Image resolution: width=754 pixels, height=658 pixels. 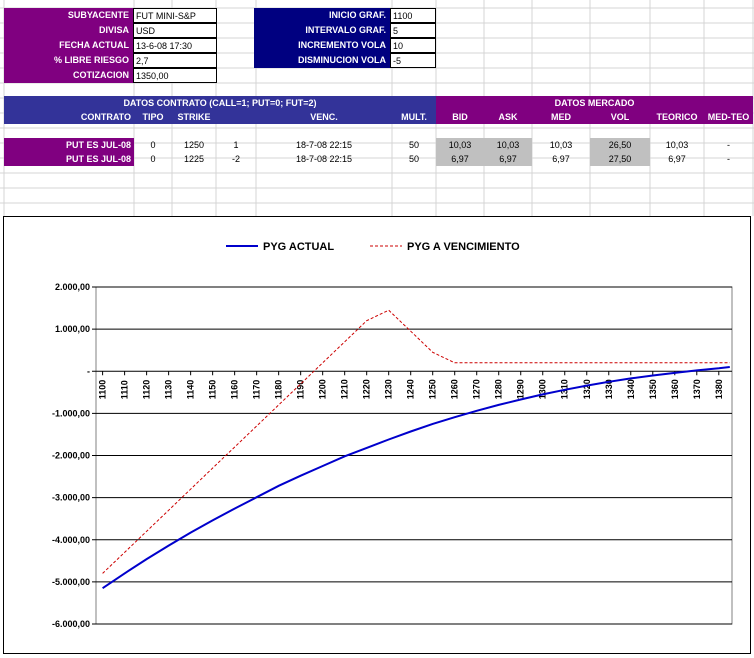 I want to click on x-tick-label: 1330, so click(x=609, y=389).